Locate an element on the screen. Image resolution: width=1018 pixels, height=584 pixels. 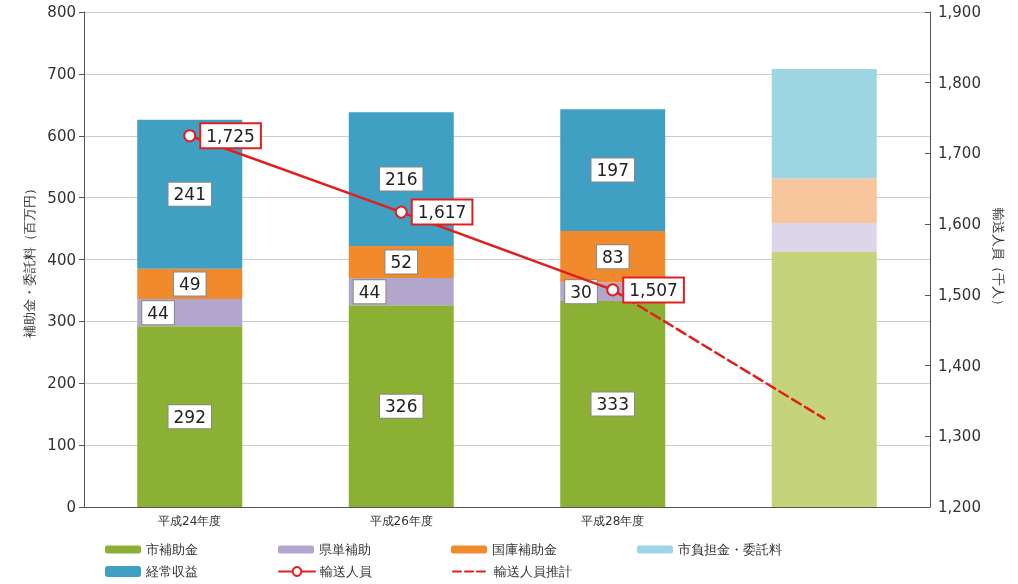
data-label: 1,617 is located at coordinates (442, 212).